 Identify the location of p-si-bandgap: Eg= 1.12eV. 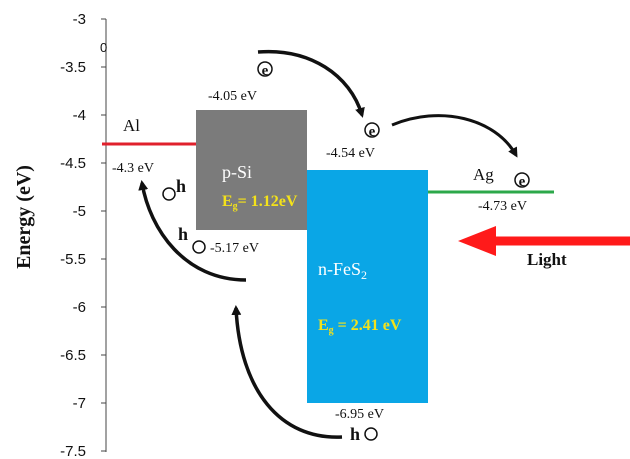
(260, 202).